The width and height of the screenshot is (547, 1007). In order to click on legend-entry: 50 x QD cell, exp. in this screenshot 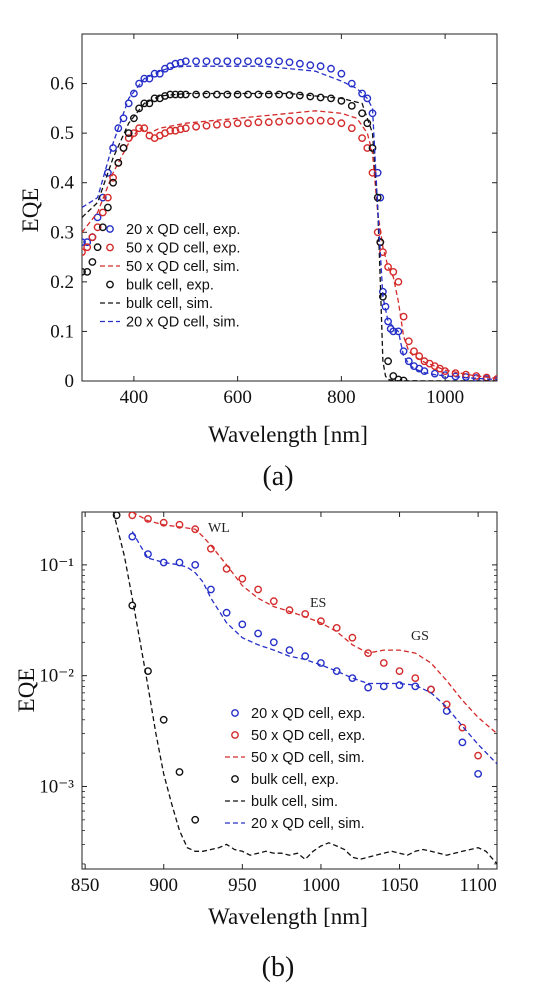, I will do `click(173, 249)`.